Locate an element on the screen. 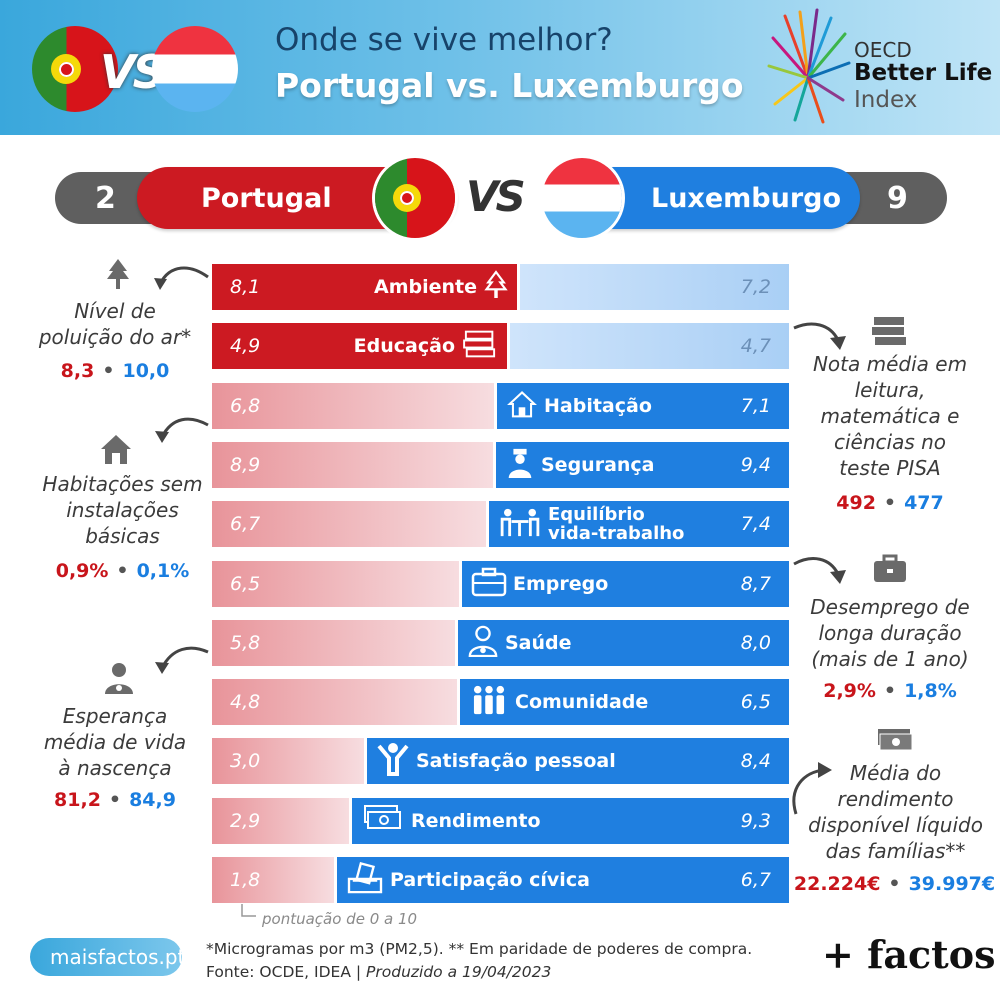  category-label: Equilíbrio vida-trabalho is located at coordinates (588, 524).